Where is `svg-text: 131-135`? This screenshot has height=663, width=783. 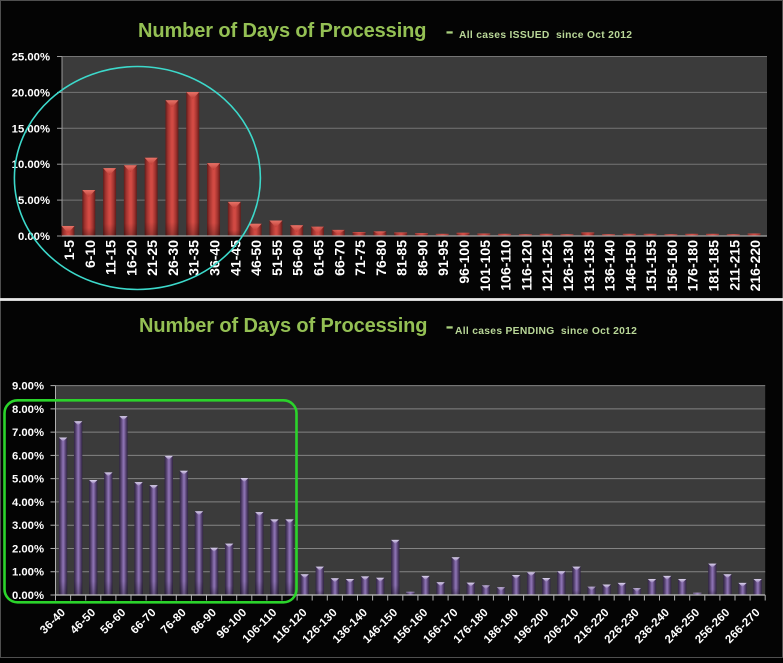
svg-text: 131-135 is located at coordinates (589, 266).